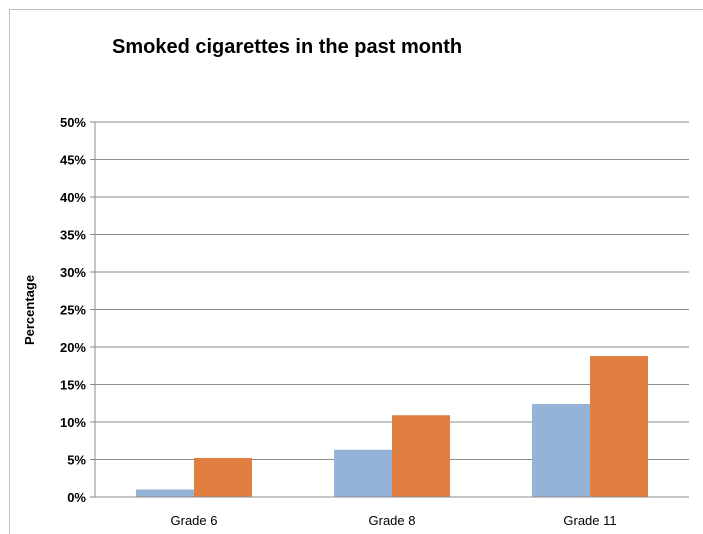 This screenshot has width=703, height=534. What do you see at coordinates (194, 520) in the screenshot?
I see `x-tick-label: Grade 6` at bounding box center [194, 520].